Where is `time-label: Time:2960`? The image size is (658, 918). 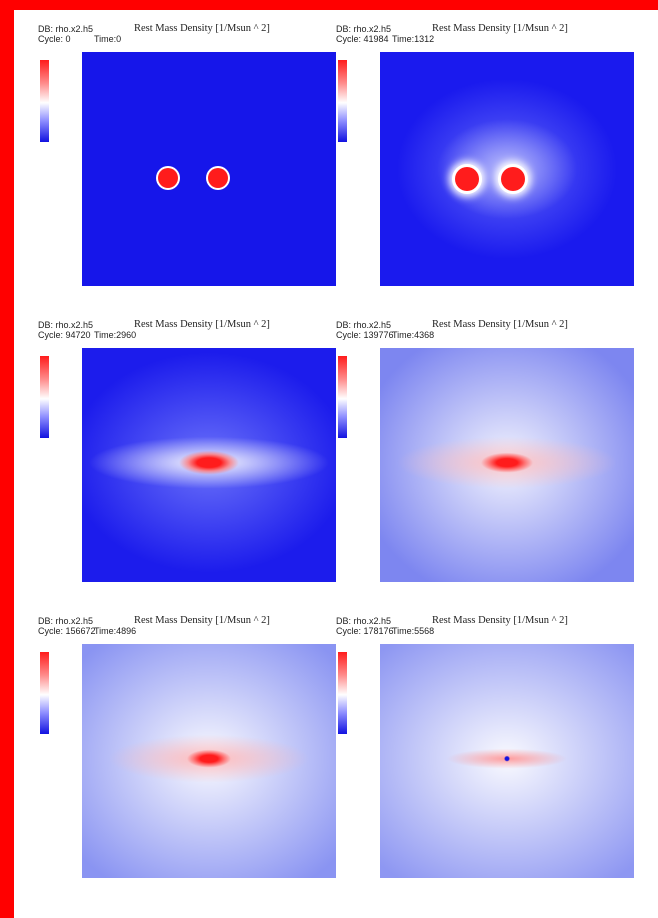
time-label: Time:2960 is located at coordinates (115, 335).